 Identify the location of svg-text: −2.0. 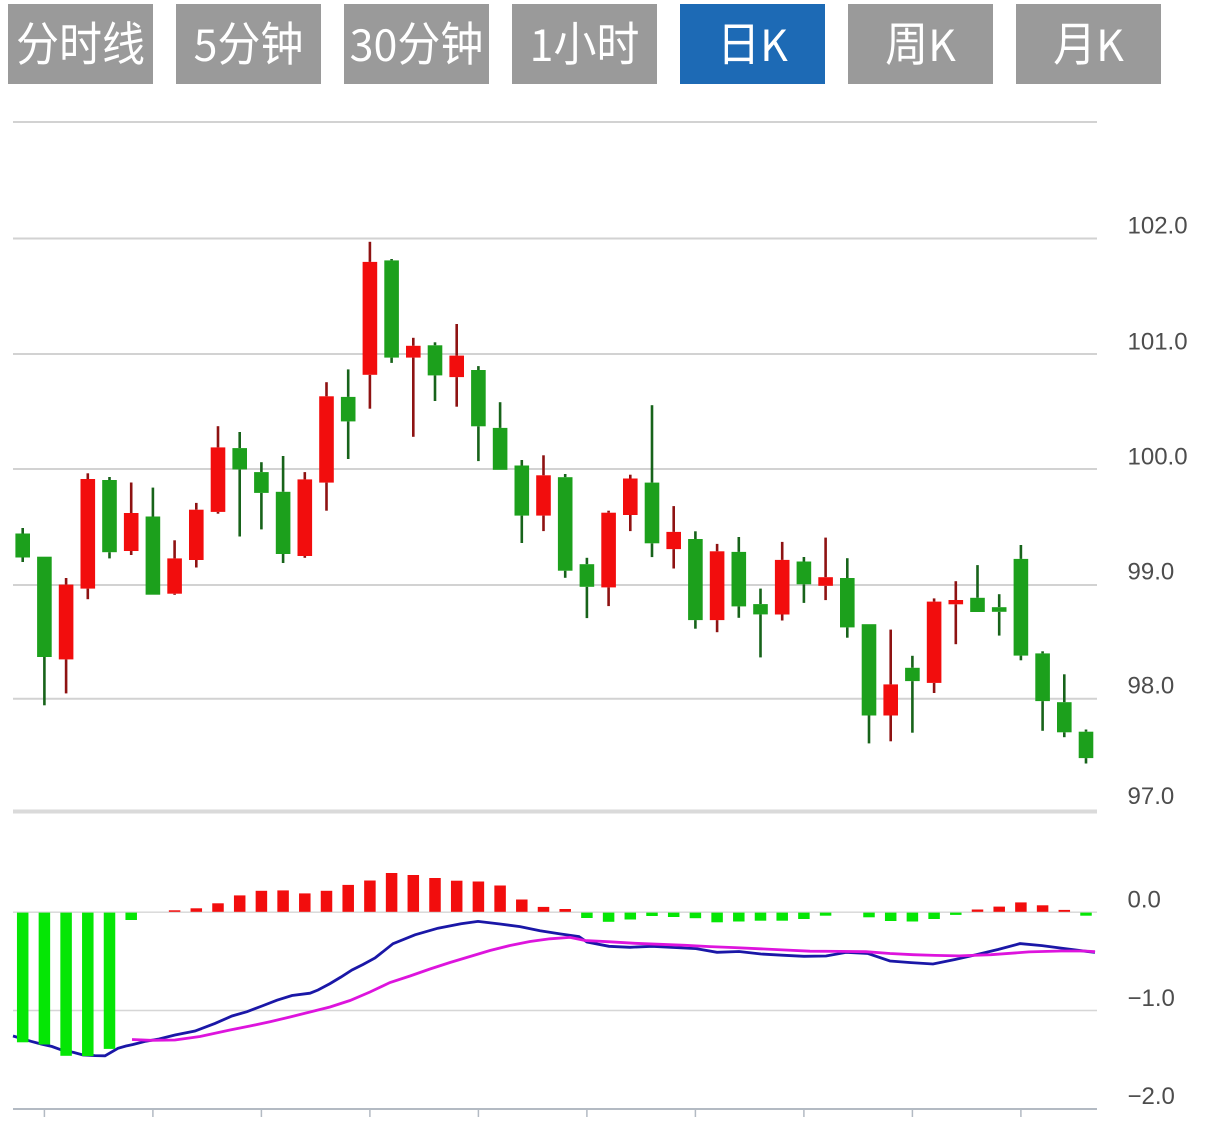
(1151, 1096).